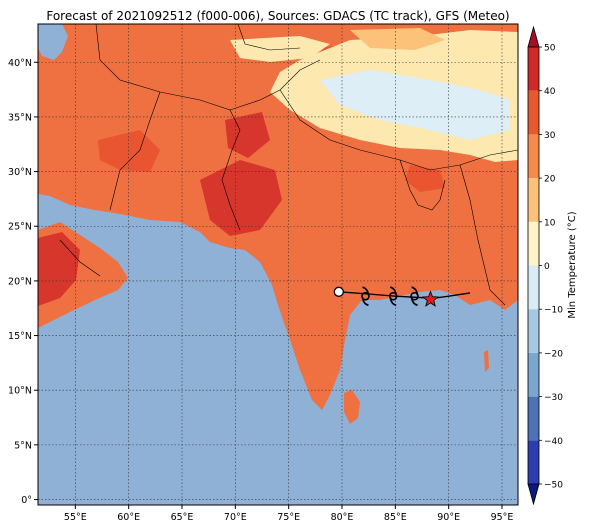 The height and width of the screenshot is (529, 592). I want to click on colorbar-label: Min Temperature (°C), so click(572, 264).